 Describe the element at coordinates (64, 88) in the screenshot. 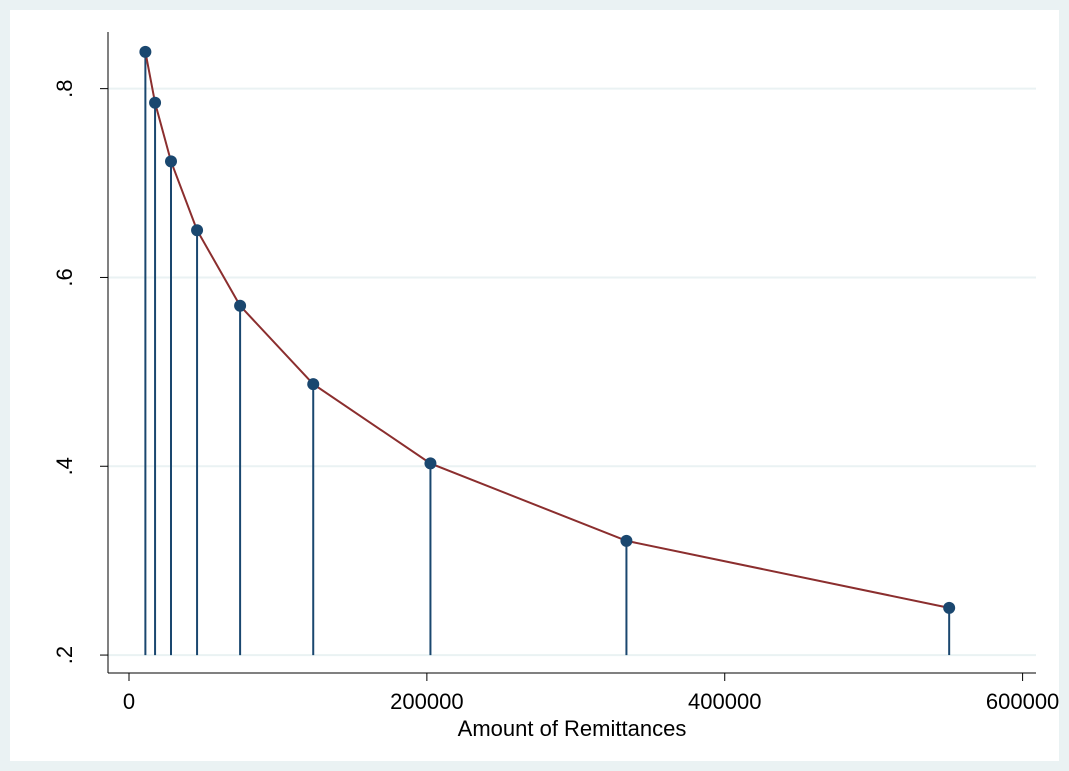

I see `y-tick-label: .8` at that location.